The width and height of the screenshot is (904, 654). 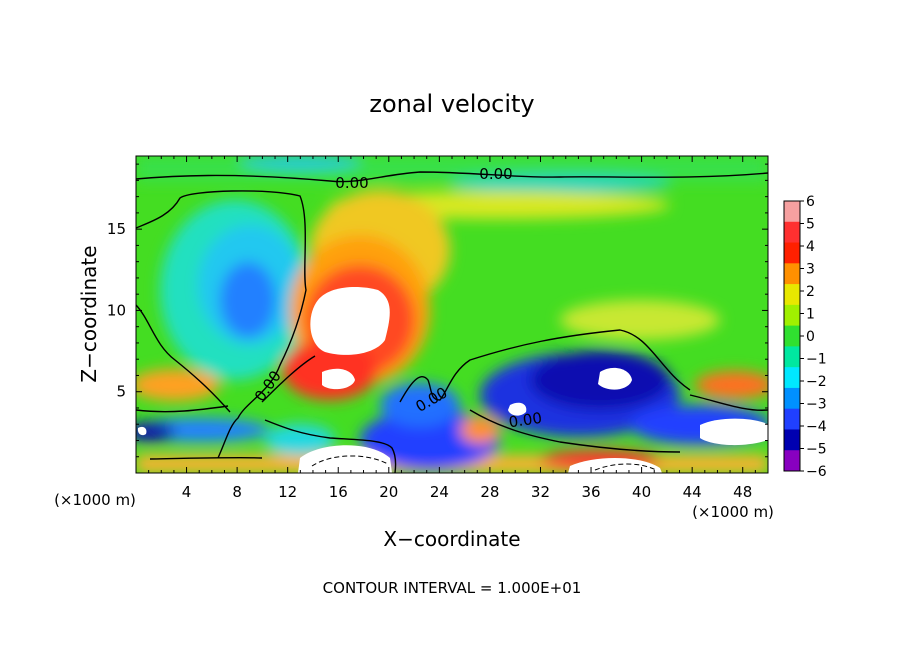 I want to click on y-tick-label: 15, so click(x=116, y=229).